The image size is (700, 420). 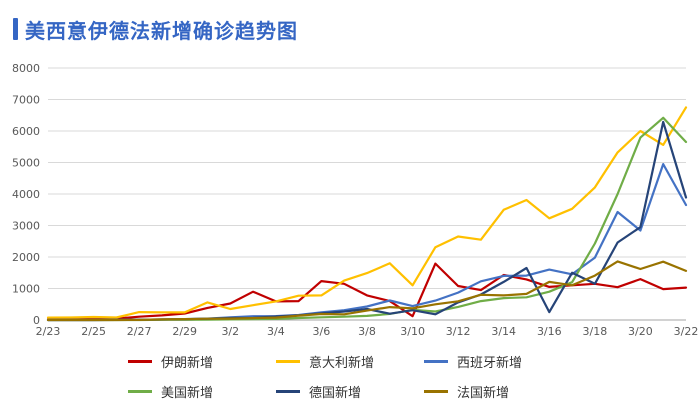 What do you see at coordinates (335, 393) in the screenshot?
I see `legend-label: 德国新增` at bounding box center [335, 393].